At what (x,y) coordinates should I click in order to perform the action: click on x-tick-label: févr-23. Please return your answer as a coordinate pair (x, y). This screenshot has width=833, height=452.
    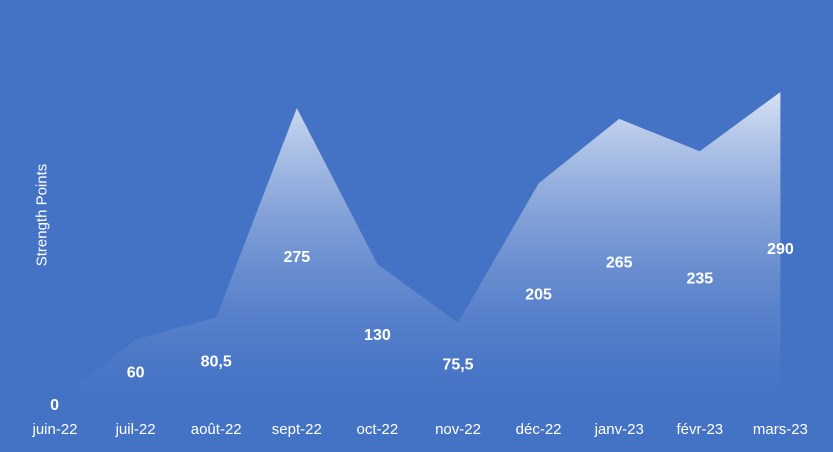
    Looking at the image, I should click on (699, 429).